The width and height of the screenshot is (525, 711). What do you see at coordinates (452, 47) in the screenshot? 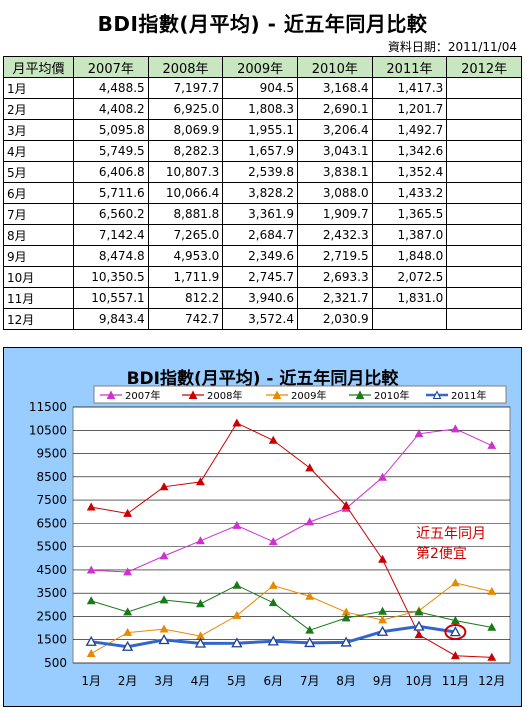
I see `data-date: 資料日期：2011/11/04` at bounding box center [452, 47].